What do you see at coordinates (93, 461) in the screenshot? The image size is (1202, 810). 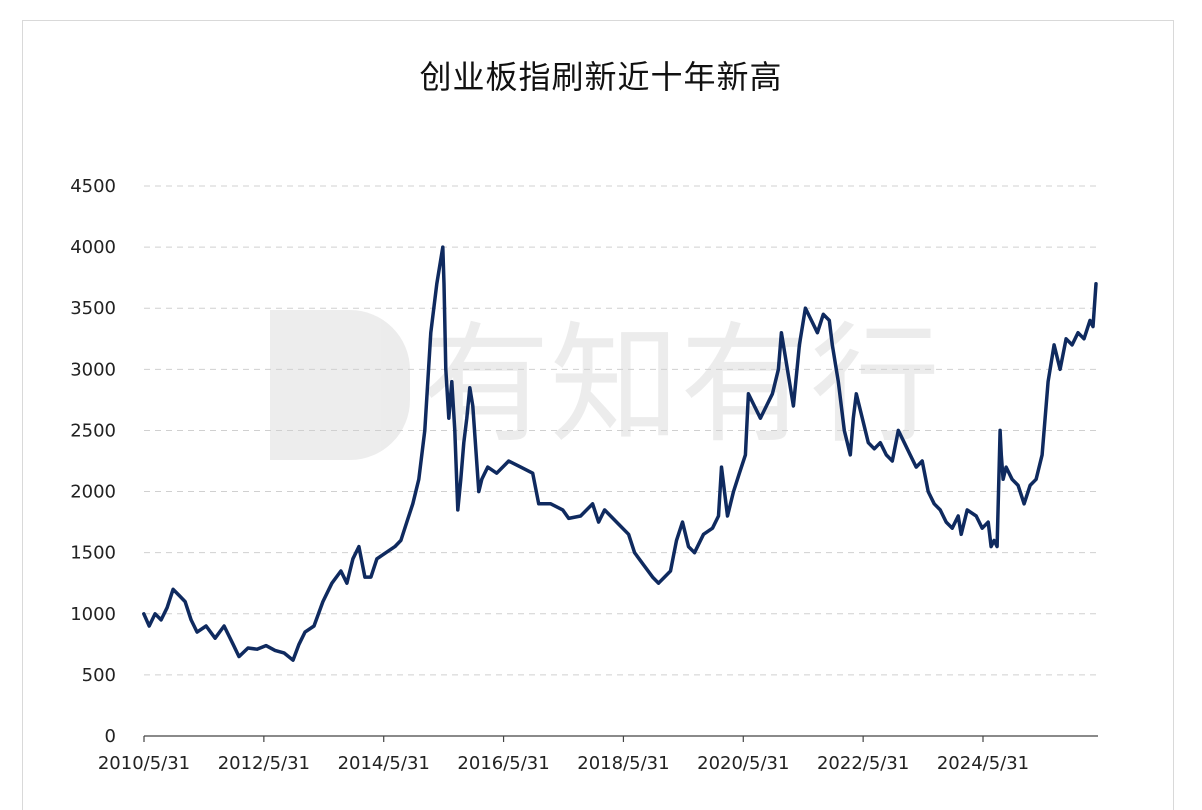 I see `y-axis-ticks: 0 500 1000 1500 2000 2500 3000 3500 4000 4500` at bounding box center [93, 461].